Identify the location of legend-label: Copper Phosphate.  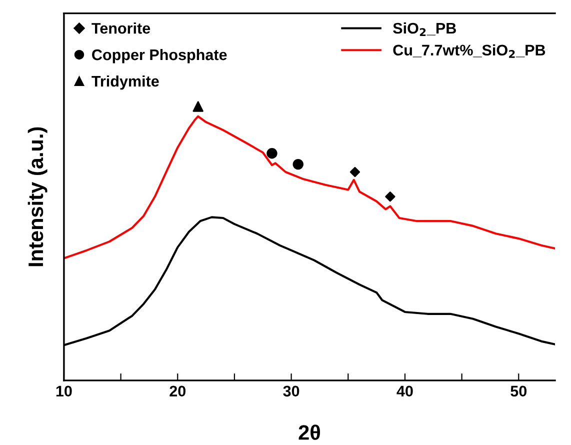
(159, 56).